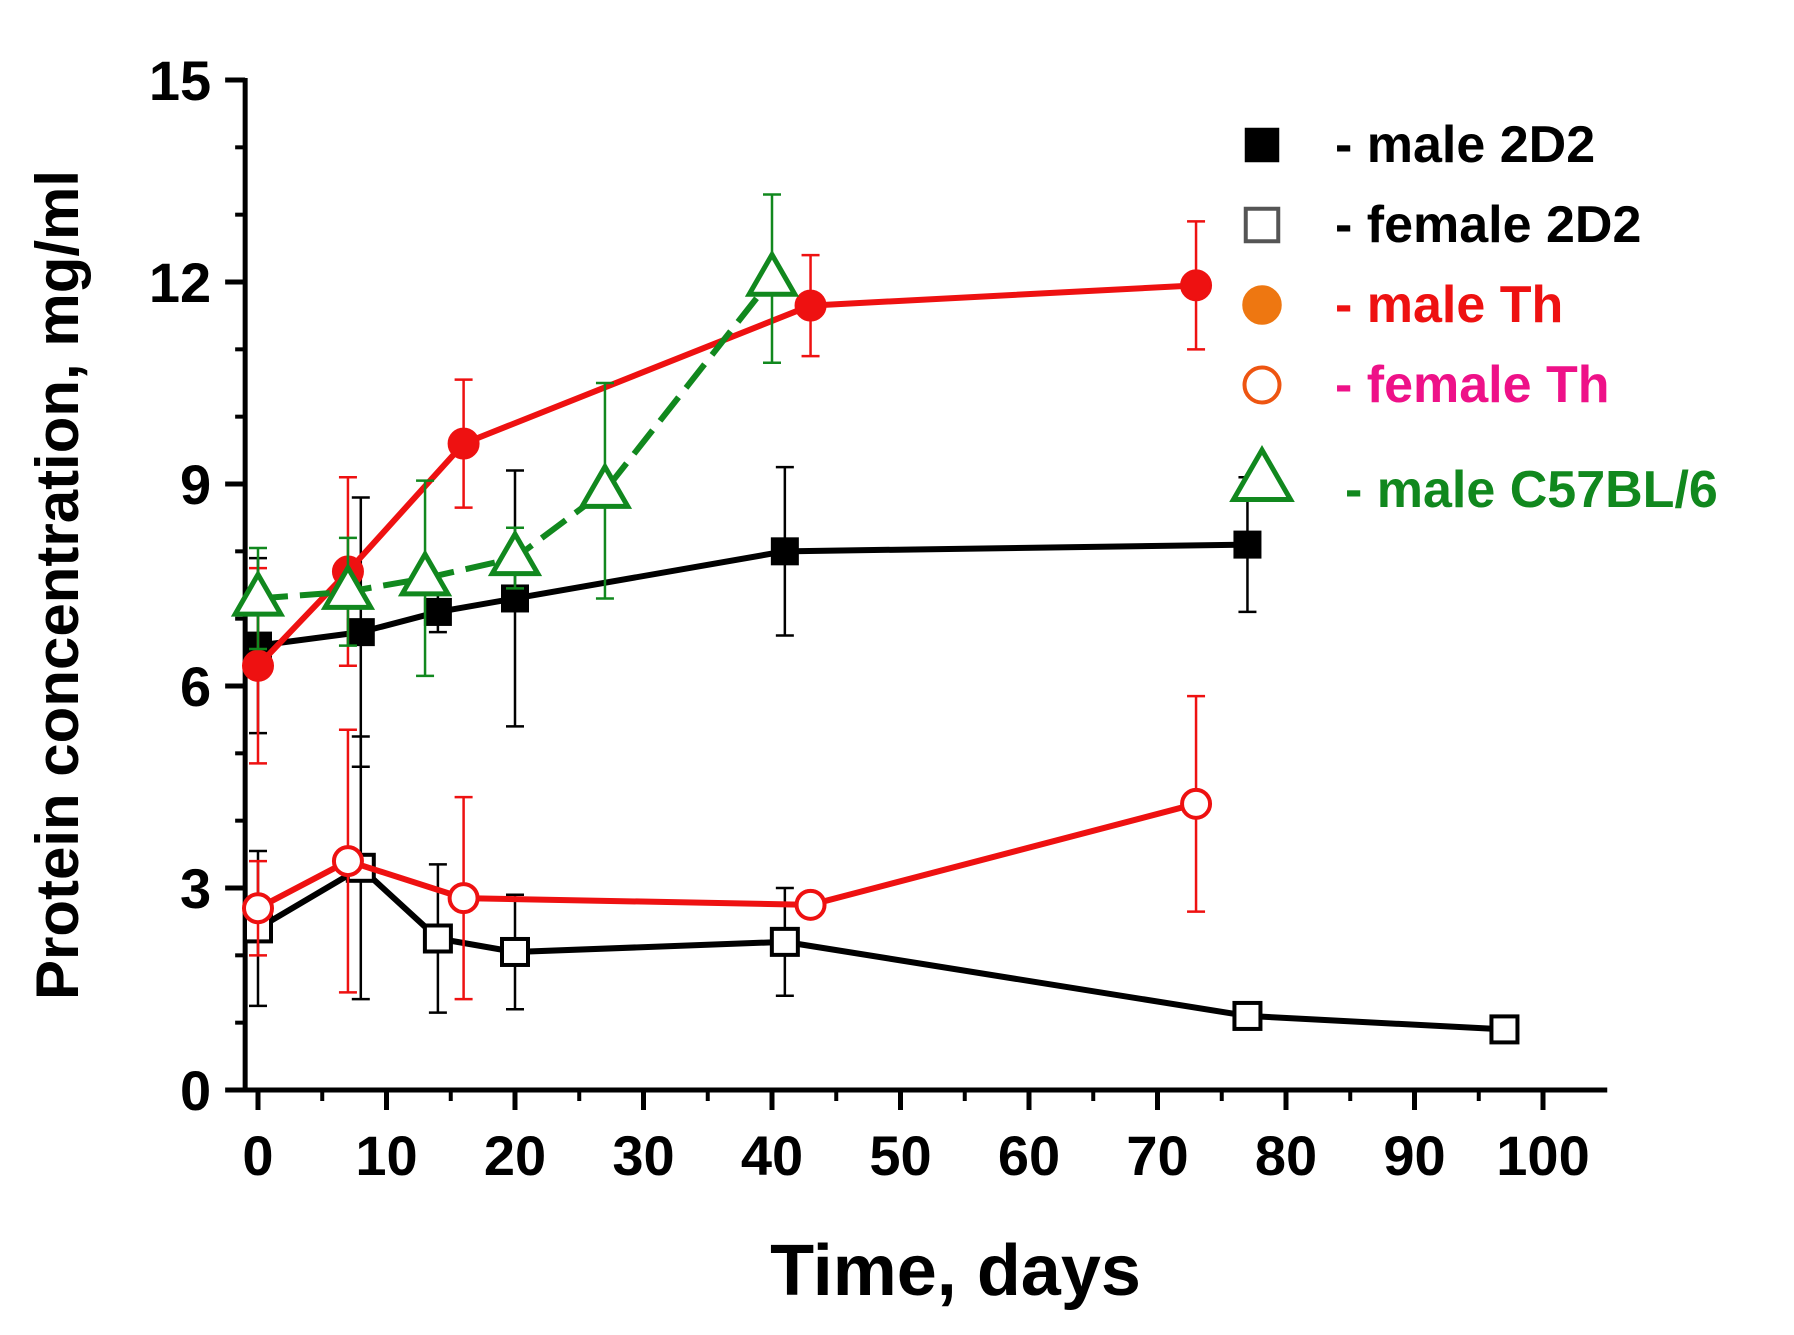 The width and height of the screenshot is (1794, 1335). Describe the element at coordinates (955, 1271) in the screenshot. I see `x-axis-title: Time, days` at that location.